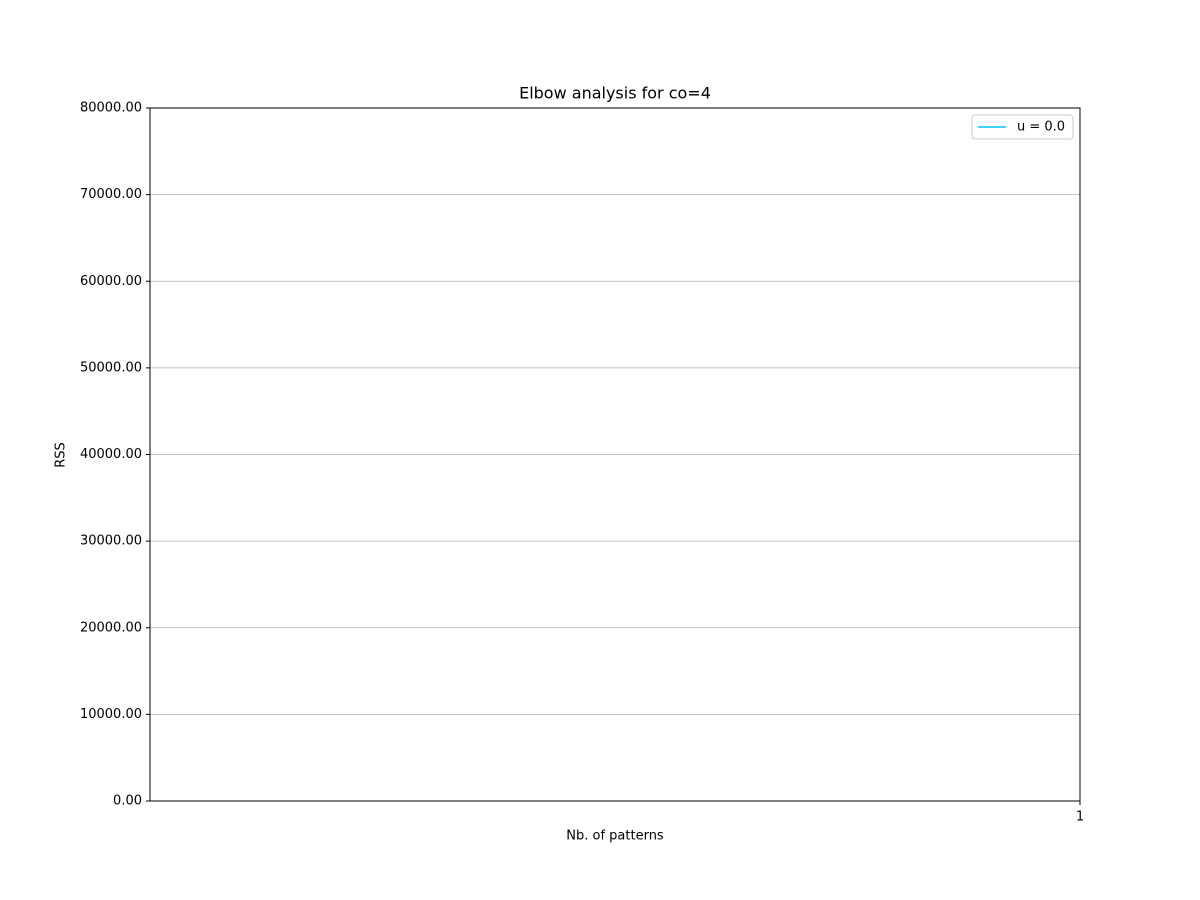 Image resolution: width=1200 pixels, height=900 pixels. What do you see at coordinates (127, 801) in the screenshot?
I see `y-tick-label: 0.00` at bounding box center [127, 801].